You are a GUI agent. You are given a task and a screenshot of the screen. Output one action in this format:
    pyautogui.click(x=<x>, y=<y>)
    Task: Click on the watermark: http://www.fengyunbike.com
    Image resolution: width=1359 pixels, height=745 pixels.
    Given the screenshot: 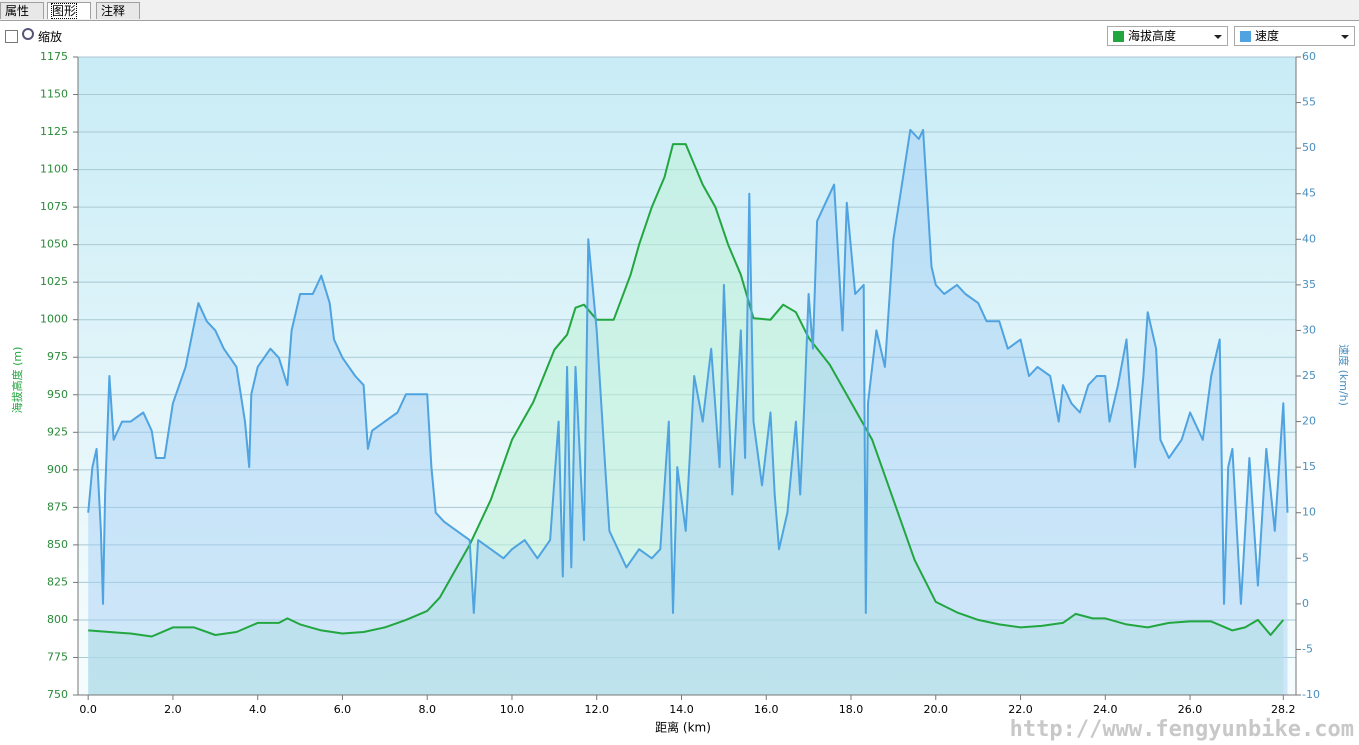 What is the action you would take?
    pyautogui.click(x=1182, y=729)
    